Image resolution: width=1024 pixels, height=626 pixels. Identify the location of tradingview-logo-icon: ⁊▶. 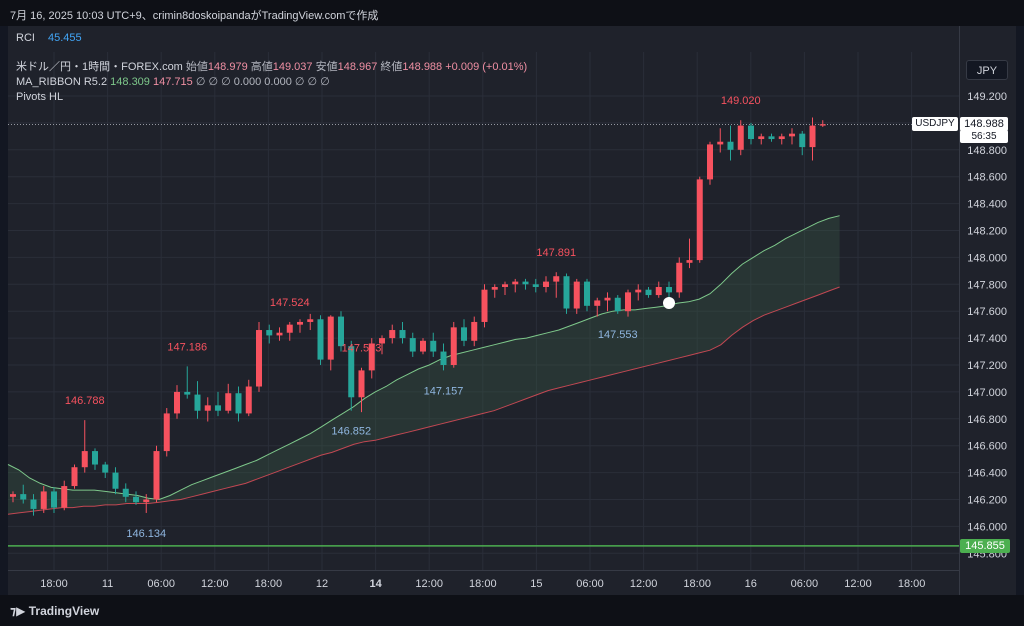
(18, 611).